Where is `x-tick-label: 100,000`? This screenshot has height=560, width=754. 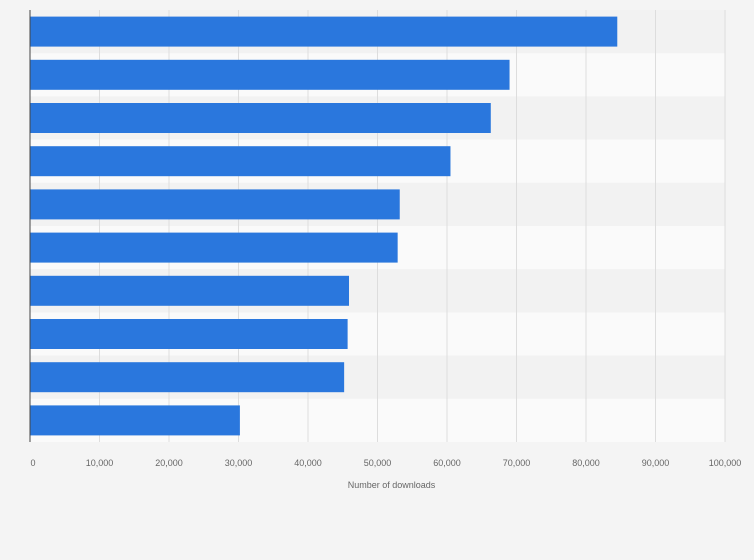
x-tick-label: 100,000 is located at coordinates (725, 463).